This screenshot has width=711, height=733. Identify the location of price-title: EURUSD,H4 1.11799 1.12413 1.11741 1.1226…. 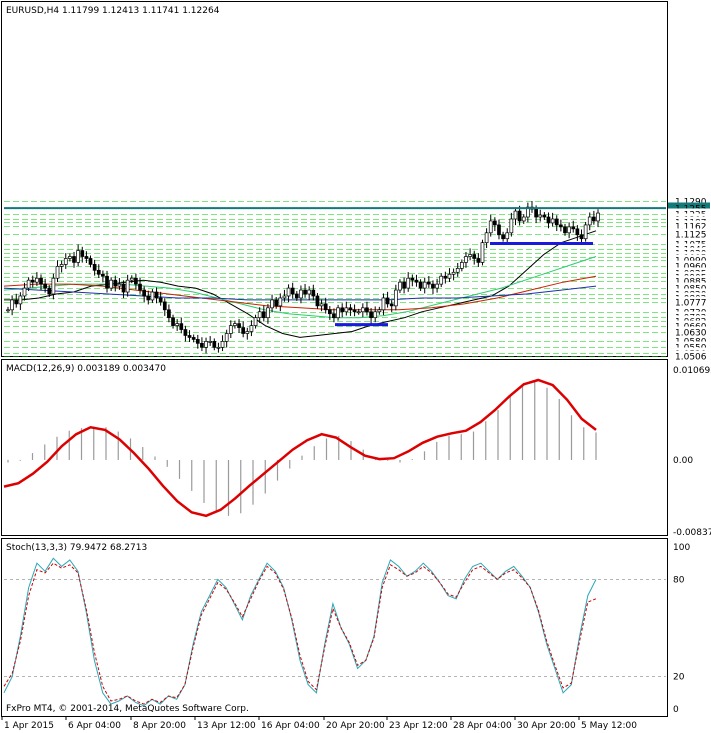
(113, 11).